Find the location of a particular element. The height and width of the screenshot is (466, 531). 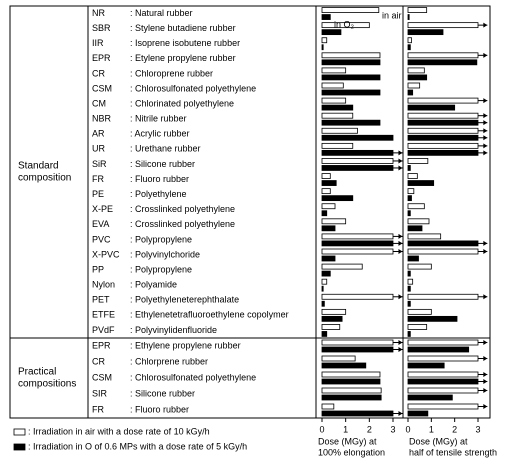

abbreviation: PVdF is located at coordinates (103, 330).